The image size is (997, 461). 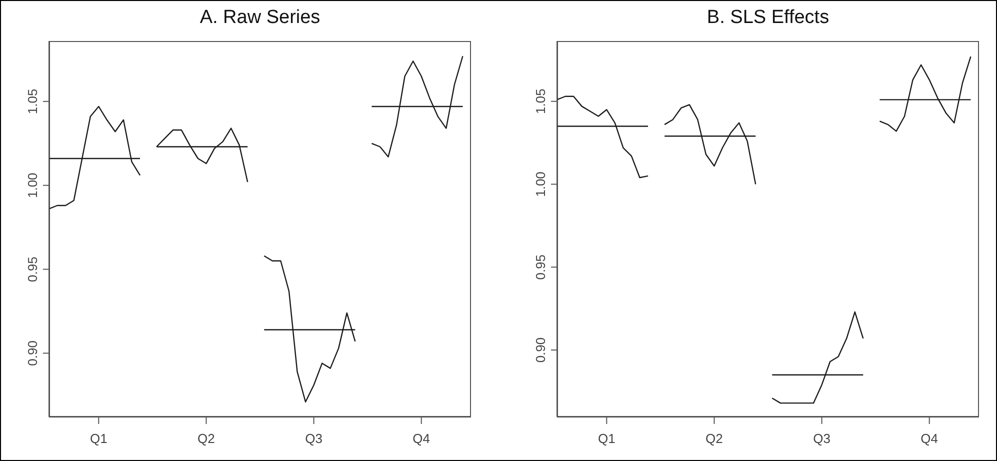 What do you see at coordinates (260, 18) in the screenshot?
I see `chart-title: A. Raw Series` at bounding box center [260, 18].